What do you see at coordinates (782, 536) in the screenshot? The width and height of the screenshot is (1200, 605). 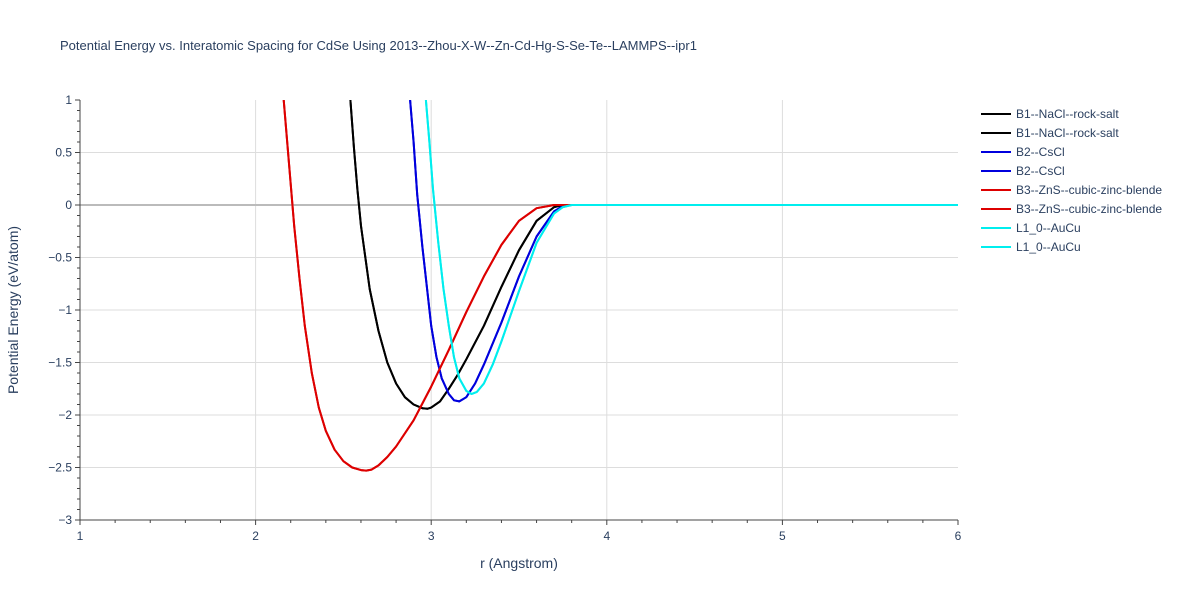 I see `x-tick-label: 5` at bounding box center [782, 536].